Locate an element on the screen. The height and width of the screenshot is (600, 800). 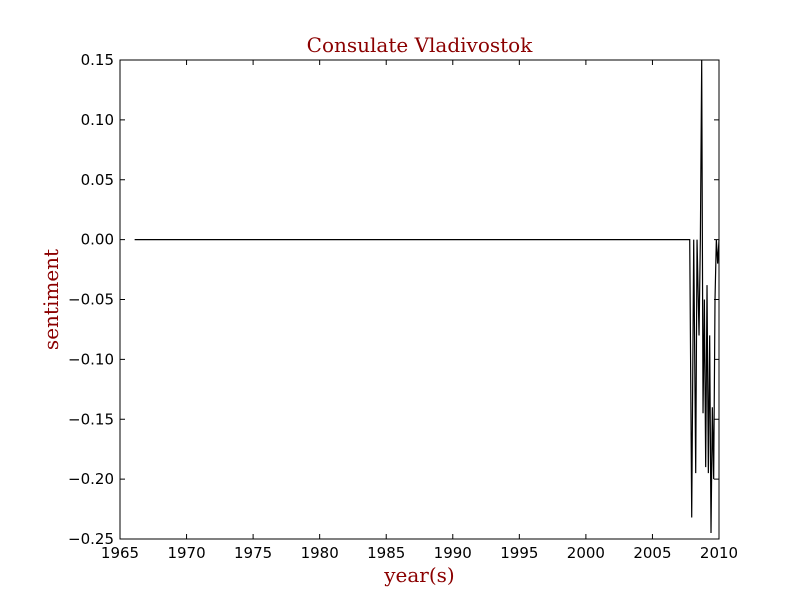
chart-title: Consulate Vladivostok is located at coordinates (420, 45).